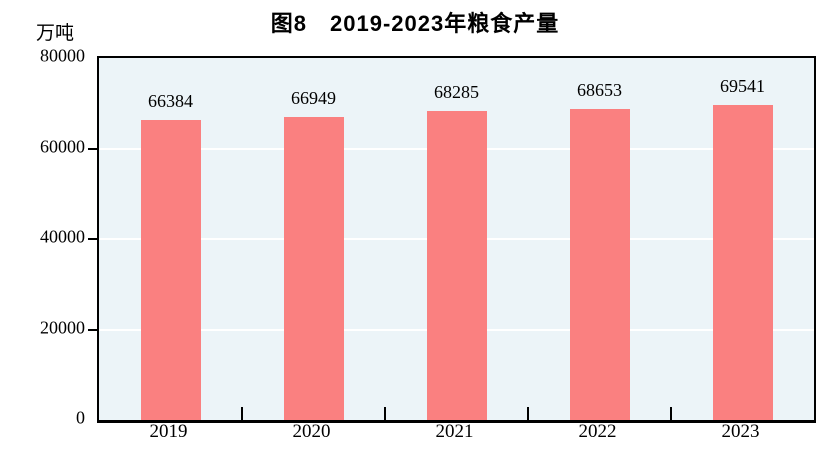  What do you see at coordinates (456, 92) in the screenshot?
I see `bar-value-label: 68285` at bounding box center [456, 92].